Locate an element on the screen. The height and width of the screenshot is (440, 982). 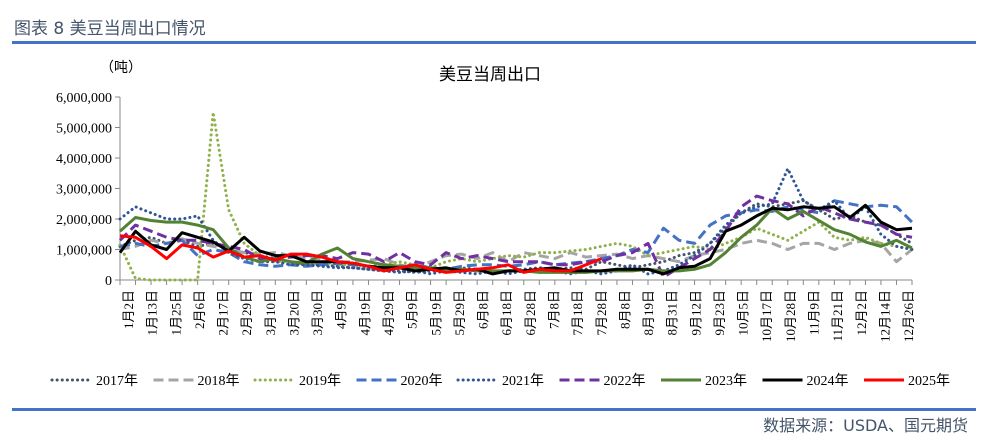
legend-label: 2023年 is located at coordinates (726, 381).